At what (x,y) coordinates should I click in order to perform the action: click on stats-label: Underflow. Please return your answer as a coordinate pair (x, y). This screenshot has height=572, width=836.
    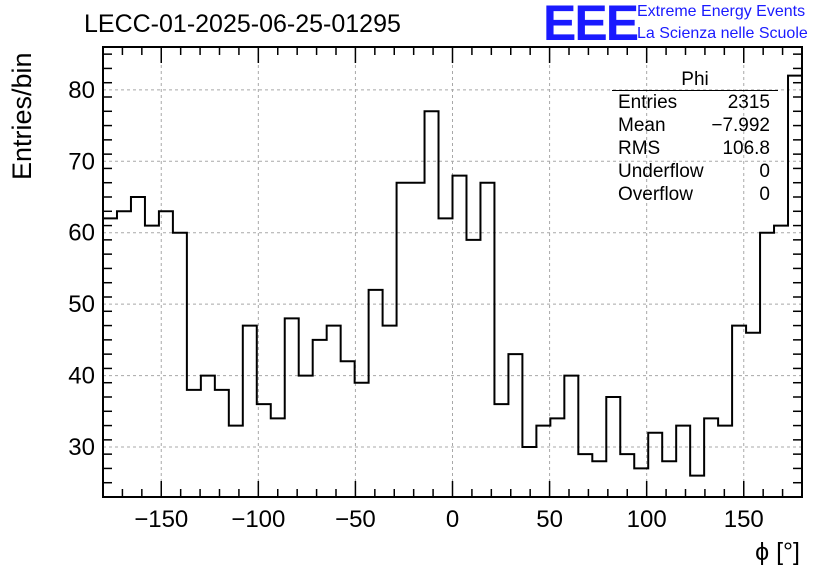
    Looking at the image, I should click on (661, 171).